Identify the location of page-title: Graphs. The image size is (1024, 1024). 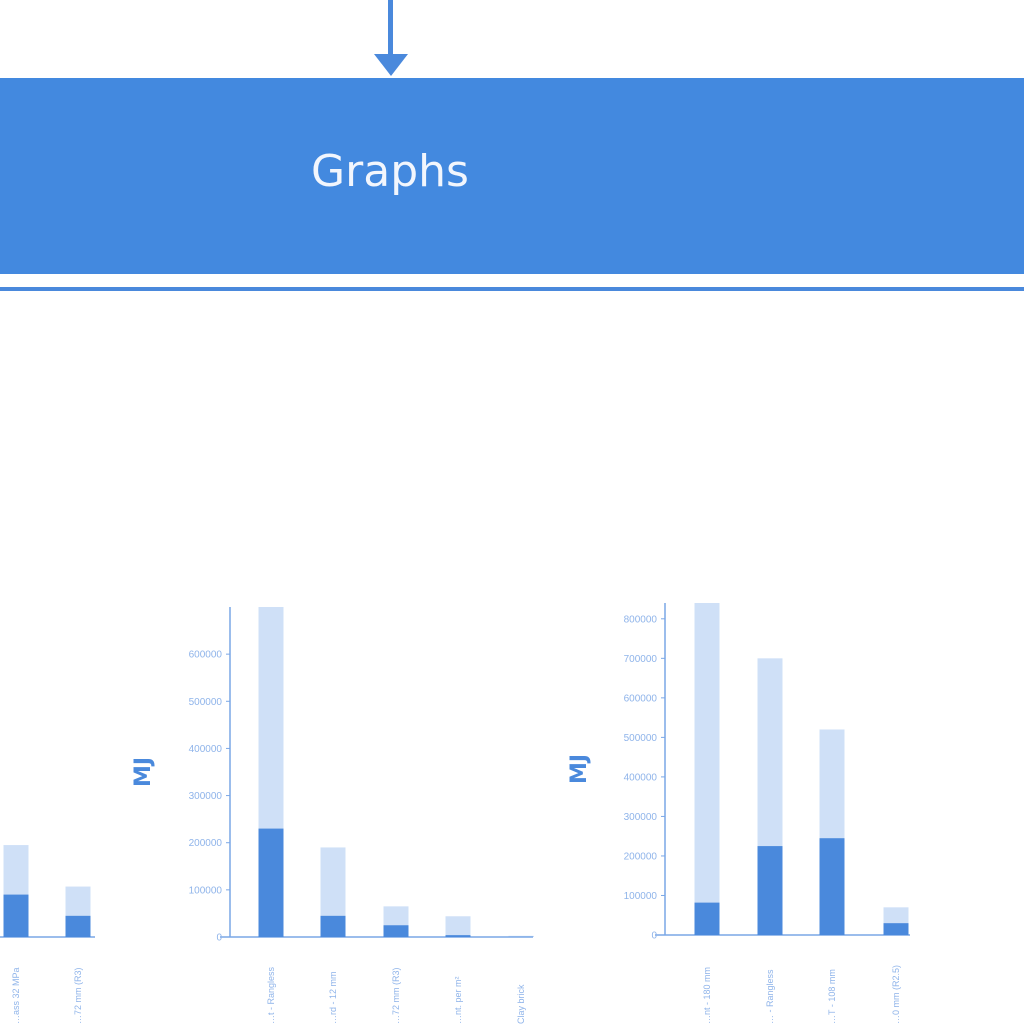
(390, 171).